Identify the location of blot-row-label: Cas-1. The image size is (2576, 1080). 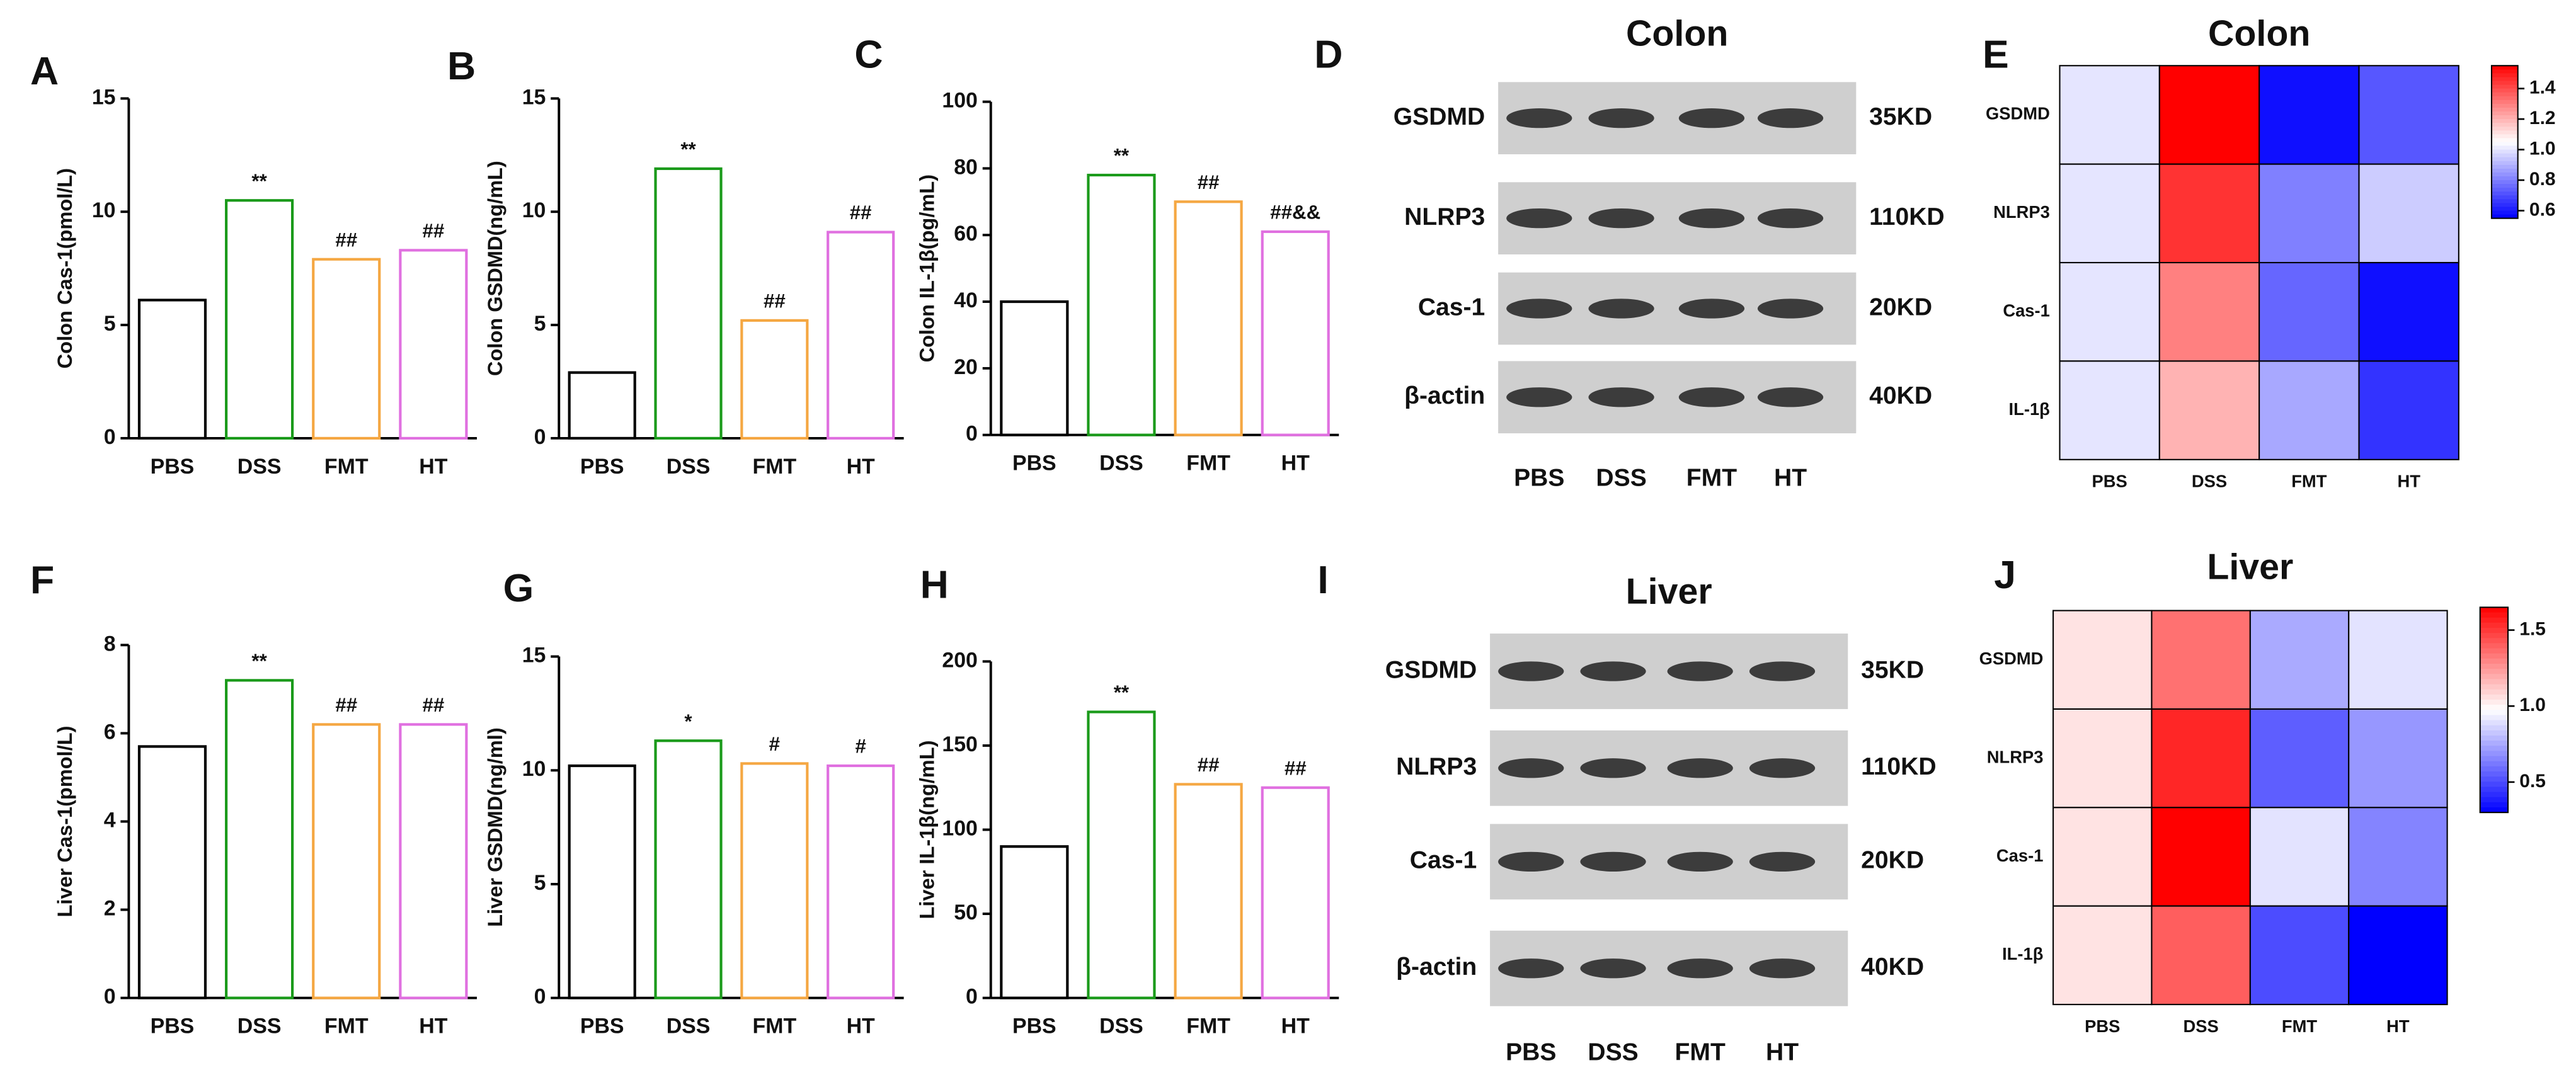
(1451, 307).